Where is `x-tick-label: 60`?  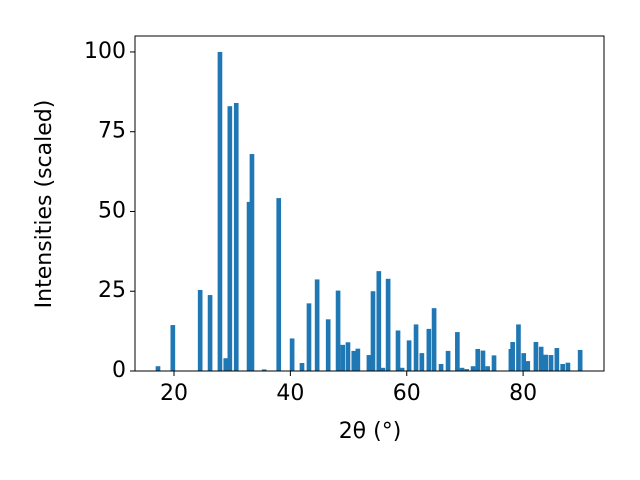
x-tick-label: 60 is located at coordinates (407, 393).